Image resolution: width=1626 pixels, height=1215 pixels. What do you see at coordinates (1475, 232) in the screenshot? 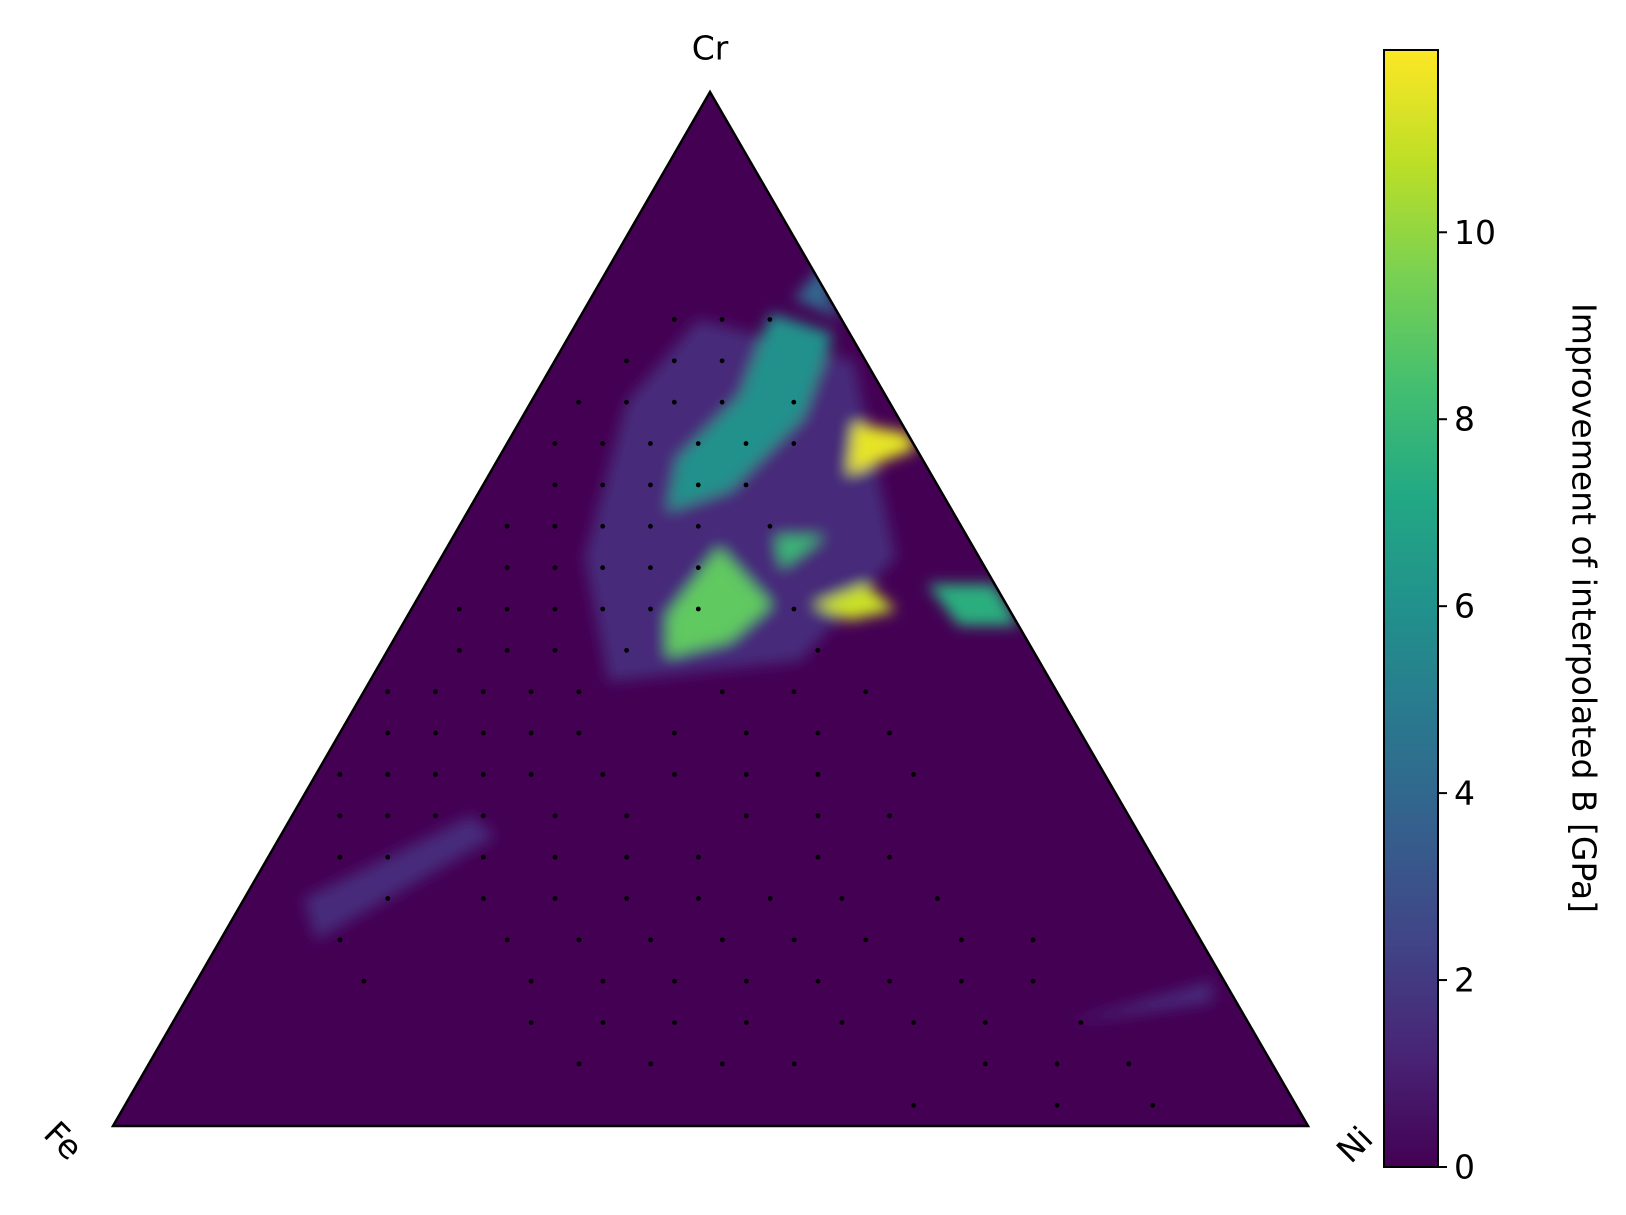
I see `colorbar-tick-label: 10` at bounding box center [1475, 232].